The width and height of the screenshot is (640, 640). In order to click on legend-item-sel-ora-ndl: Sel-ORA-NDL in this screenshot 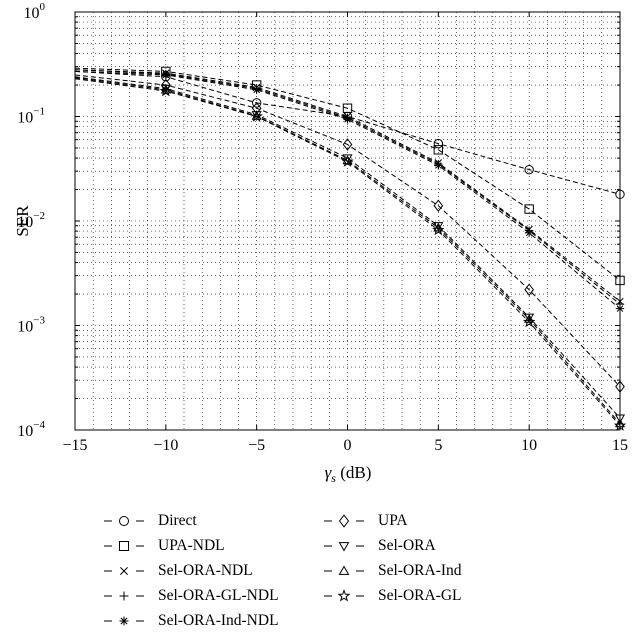, I will do `click(191, 570)`.